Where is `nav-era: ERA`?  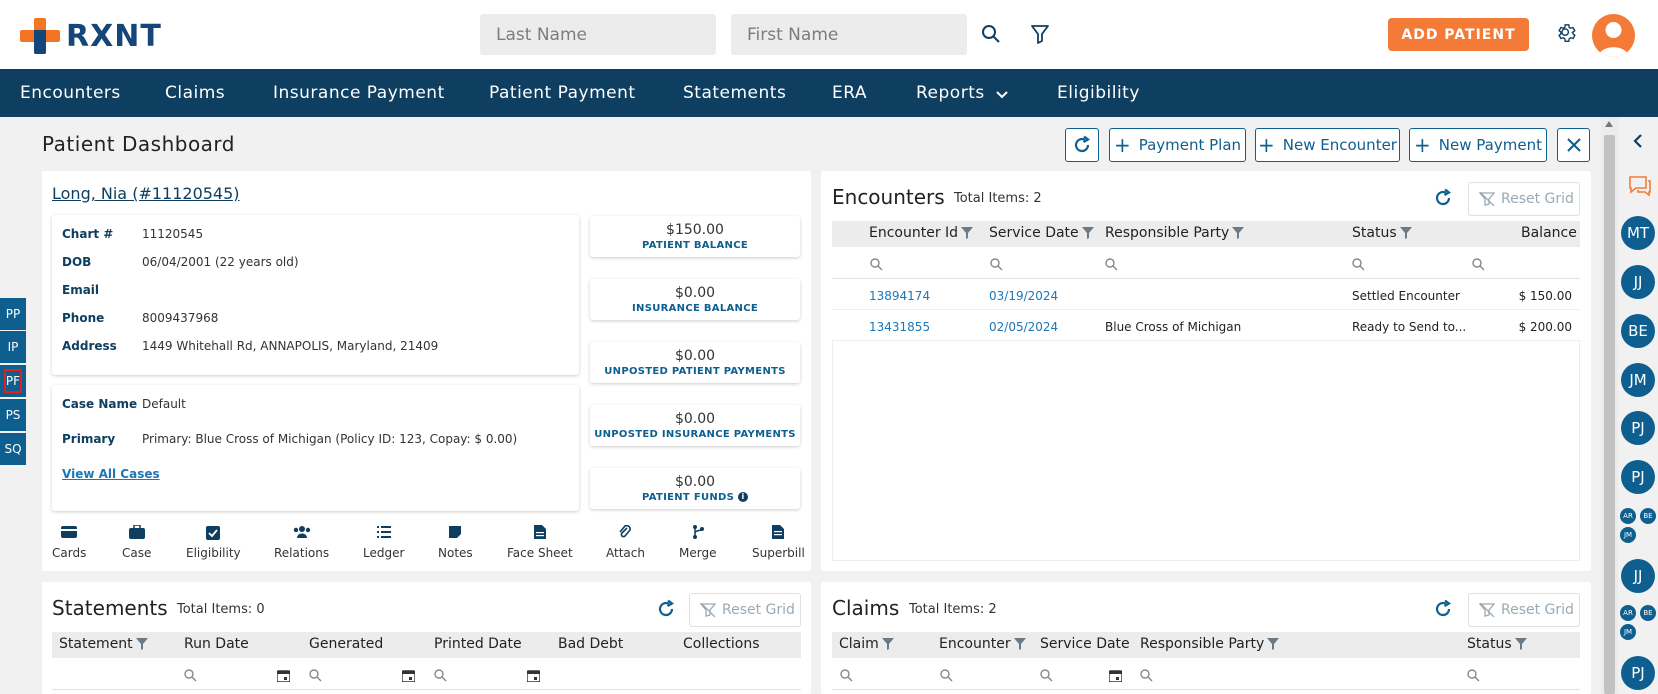 nav-era: ERA is located at coordinates (849, 93).